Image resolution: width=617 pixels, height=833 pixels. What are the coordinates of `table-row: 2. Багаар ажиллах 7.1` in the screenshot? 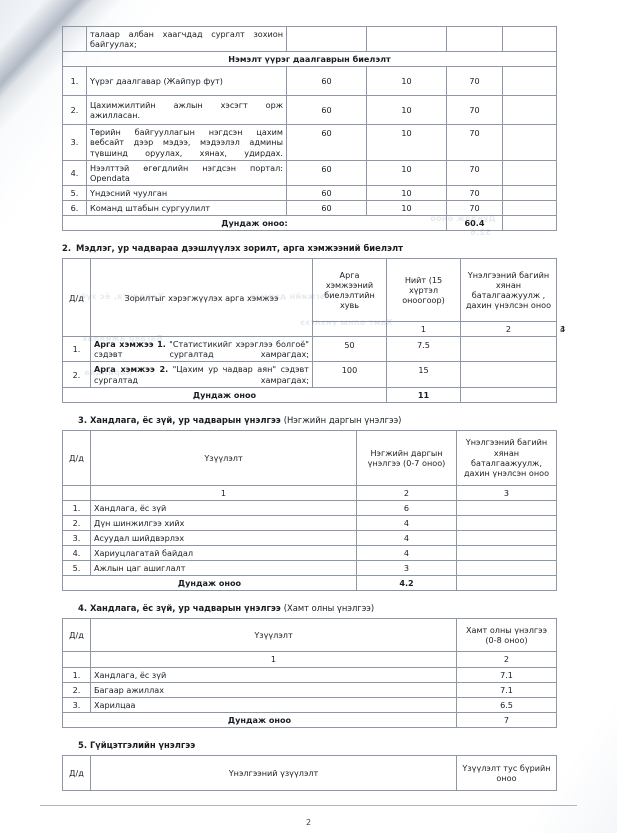 It's located at (309, 689).